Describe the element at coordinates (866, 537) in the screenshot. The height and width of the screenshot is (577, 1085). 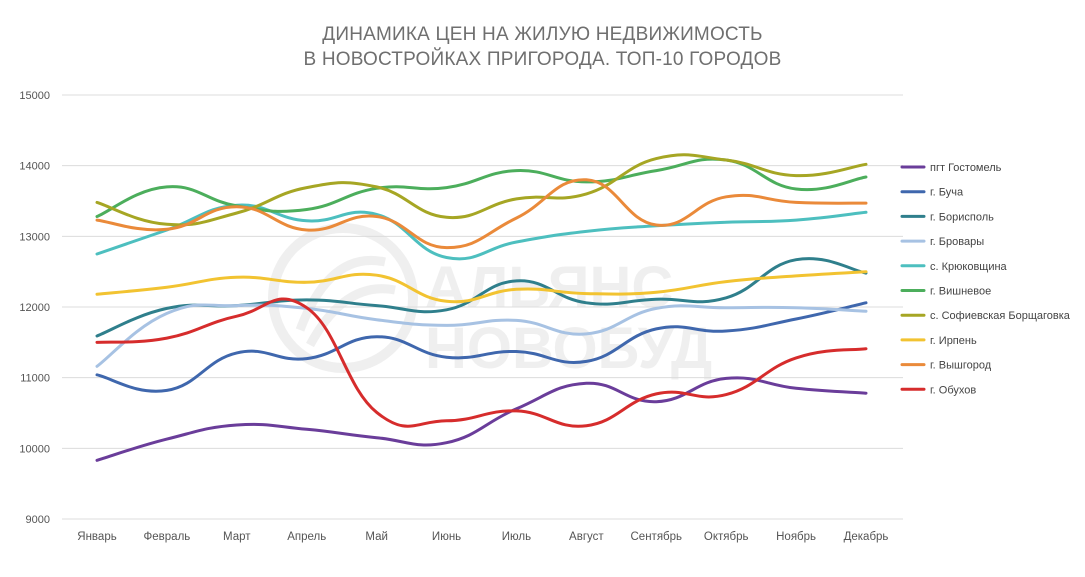
I see `x-tick-label: Декабрь` at that location.